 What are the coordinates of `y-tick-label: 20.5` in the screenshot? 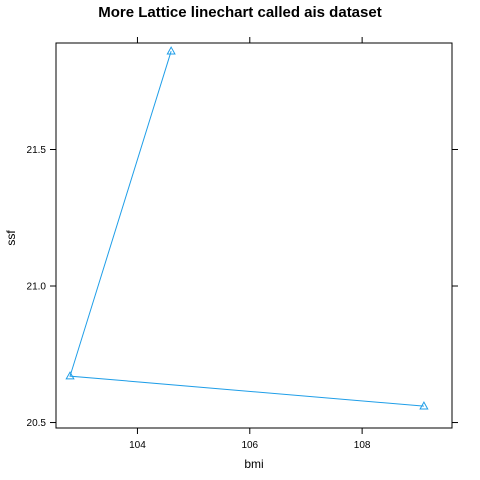 It's located at (37, 423).